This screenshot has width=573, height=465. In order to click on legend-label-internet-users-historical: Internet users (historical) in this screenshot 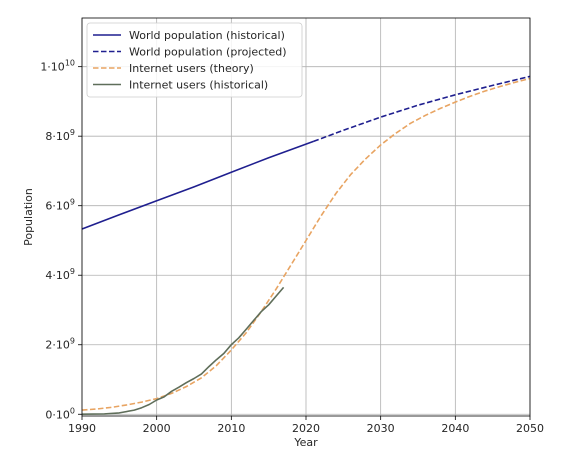, I will do `click(198, 85)`.